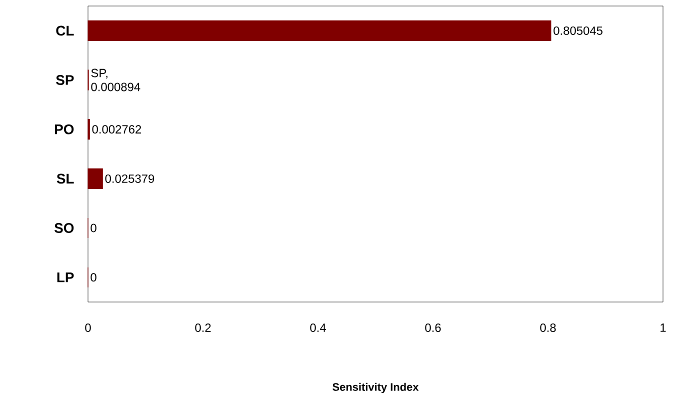 This screenshot has height=409, width=679. I want to click on x-tick-label: 1, so click(663, 328).